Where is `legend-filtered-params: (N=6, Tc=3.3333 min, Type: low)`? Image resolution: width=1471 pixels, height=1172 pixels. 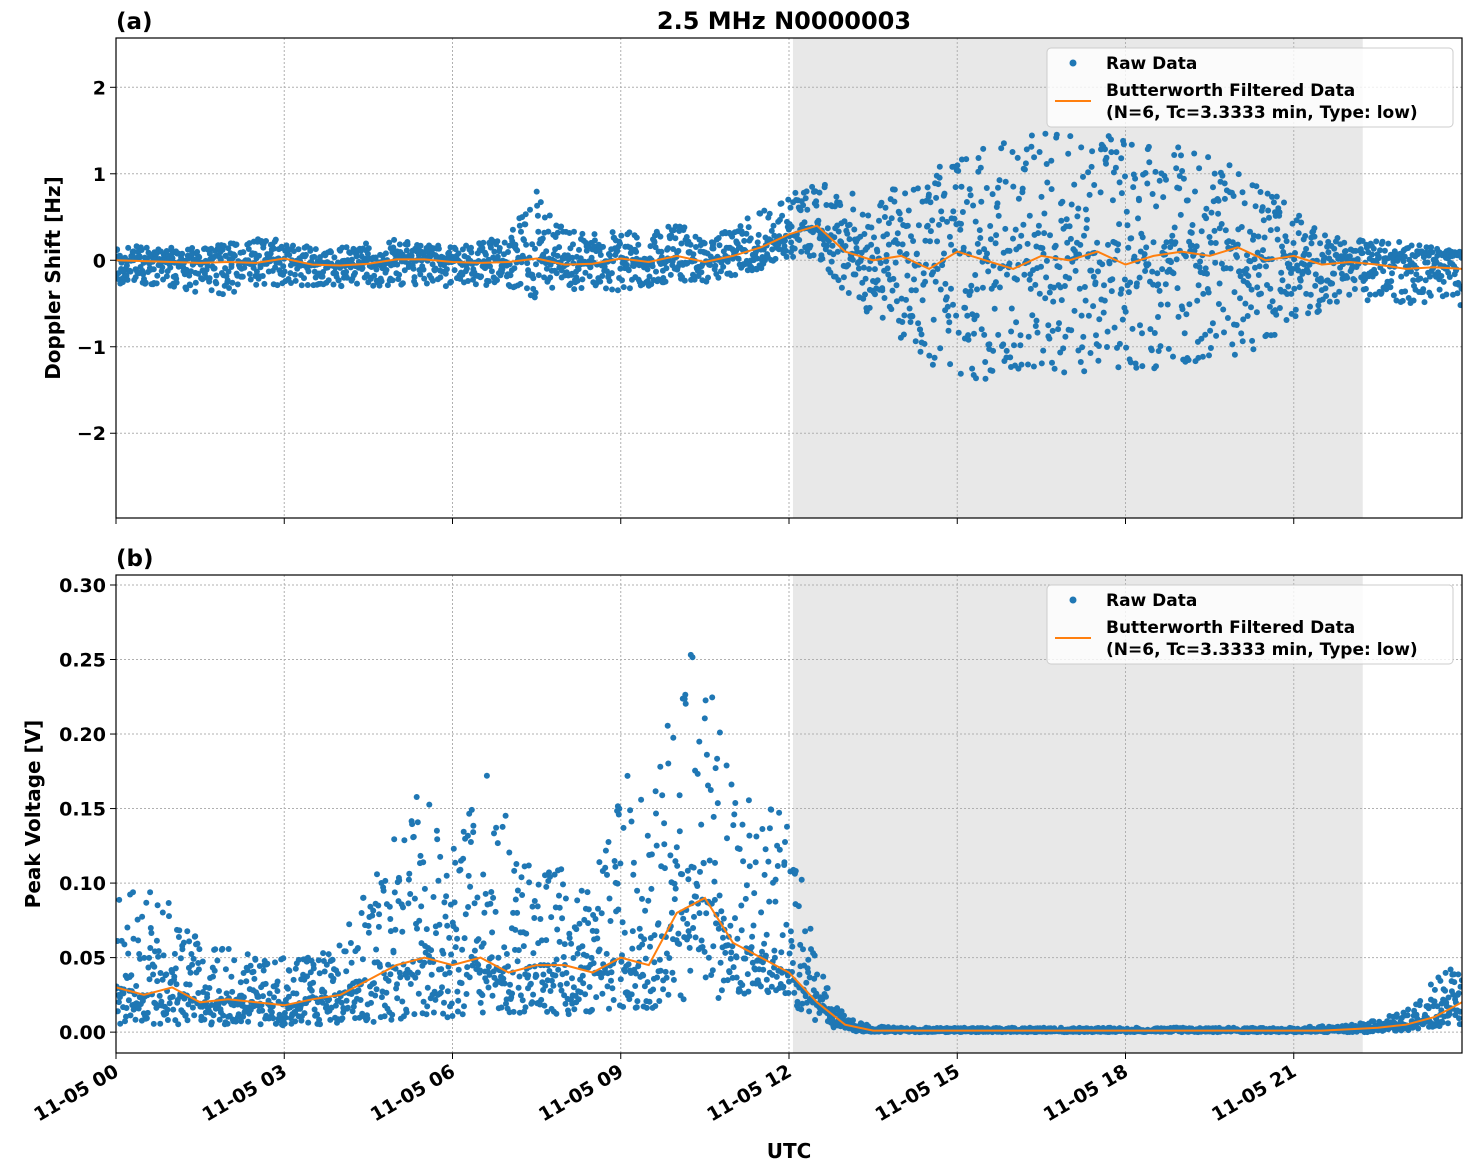
legend-filtered-params: (N=6, Tc=3.3333 min, Type: low) is located at coordinates (1262, 113).